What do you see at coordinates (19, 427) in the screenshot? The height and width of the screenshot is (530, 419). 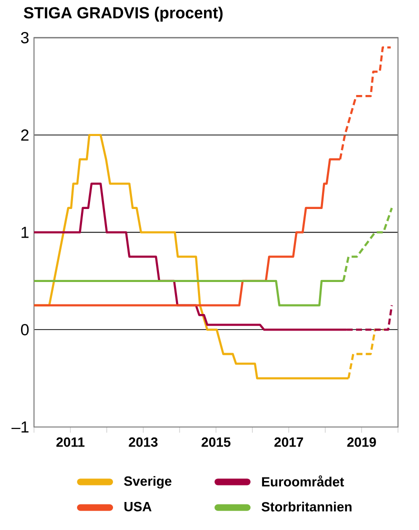 I see `y-tick-label: –1` at bounding box center [19, 427].